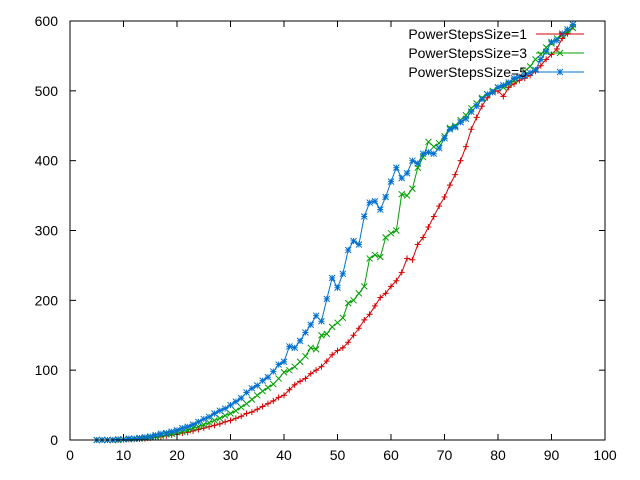  What do you see at coordinates (47, 300) in the screenshot?
I see `y-tick-label: 200` at bounding box center [47, 300].